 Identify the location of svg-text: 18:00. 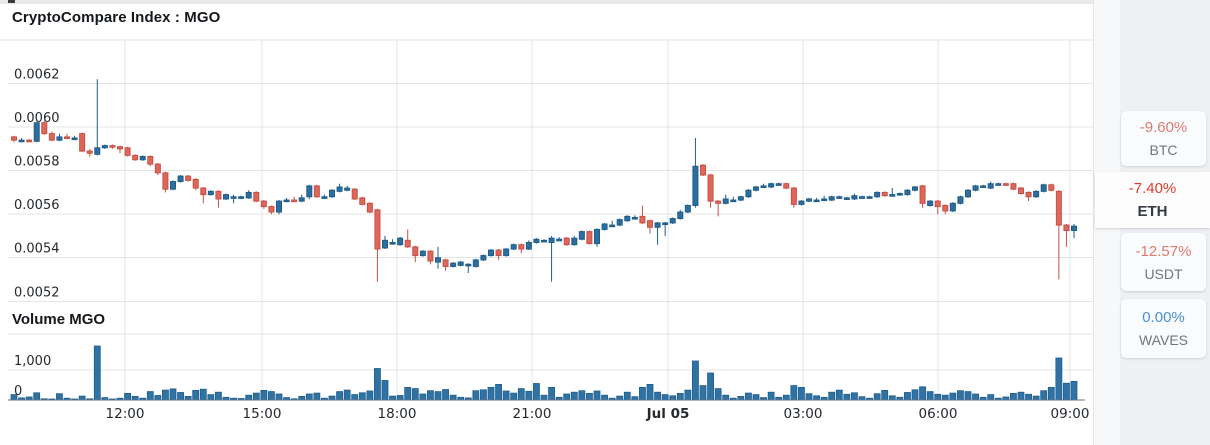
(397, 414).